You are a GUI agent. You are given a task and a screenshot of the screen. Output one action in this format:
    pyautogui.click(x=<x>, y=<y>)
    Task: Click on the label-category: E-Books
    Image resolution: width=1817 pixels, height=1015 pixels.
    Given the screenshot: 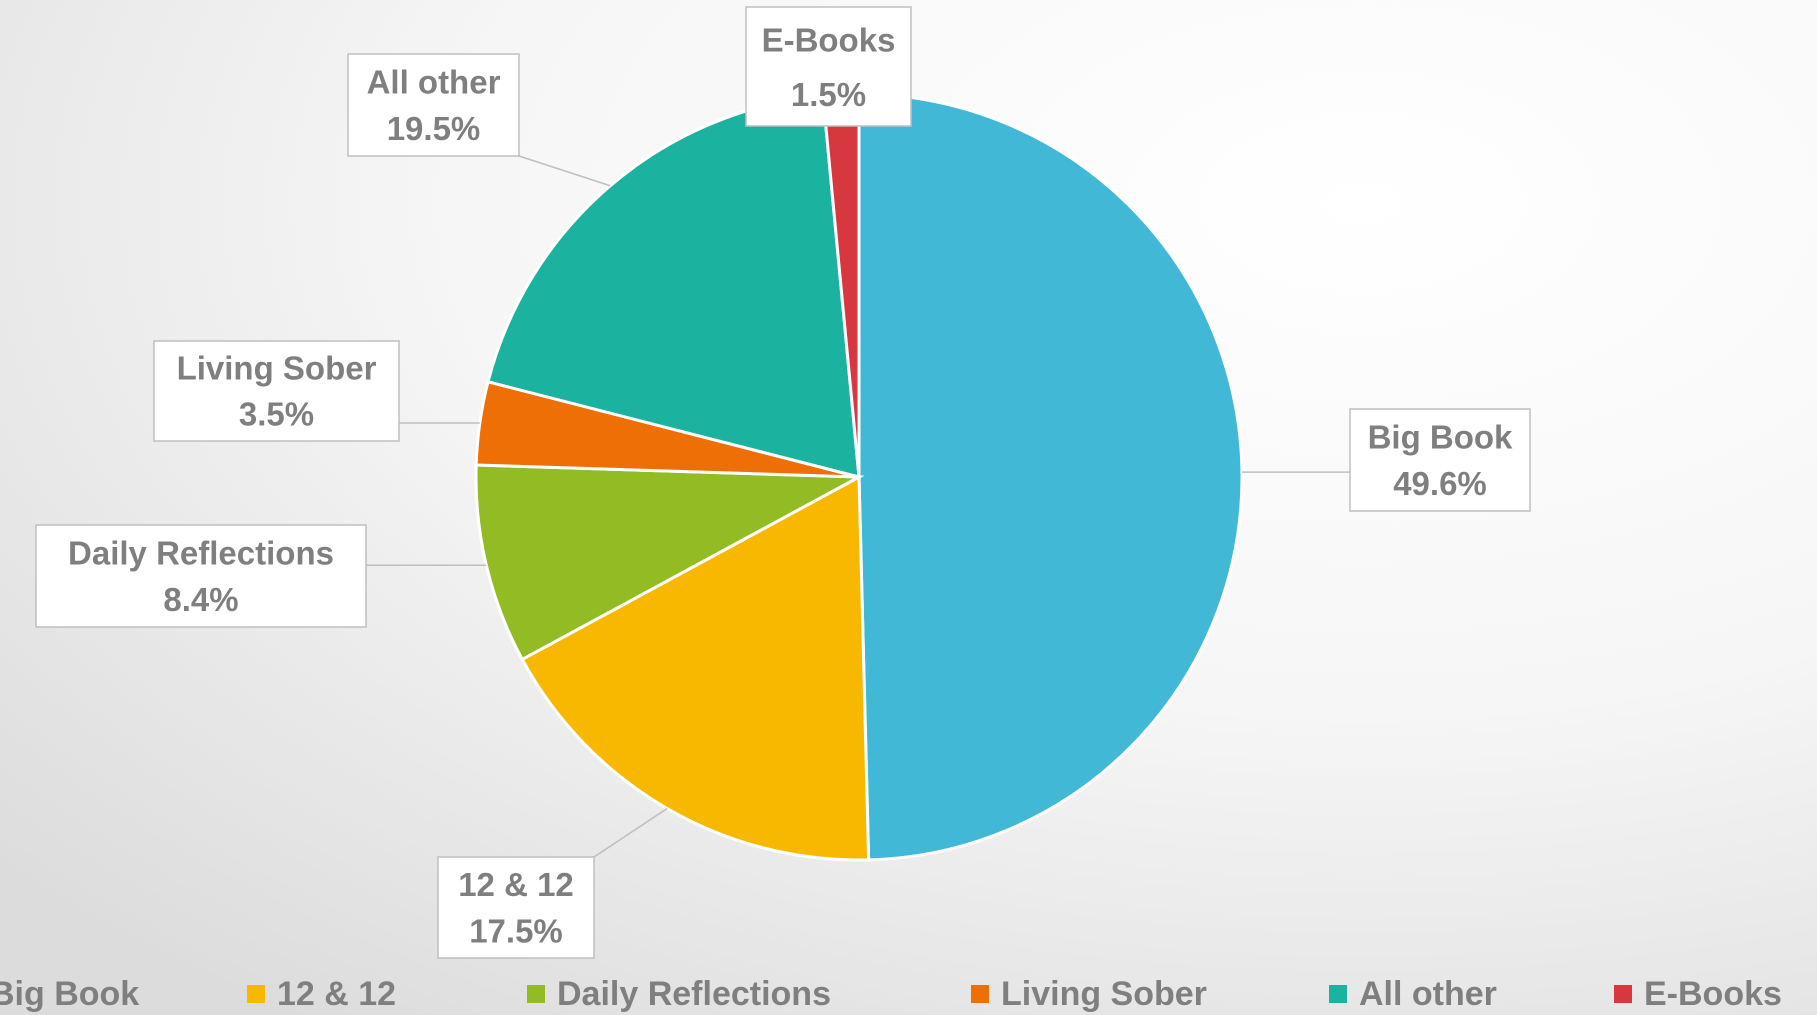 What is the action you would take?
    pyautogui.click(x=829, y=39)
    